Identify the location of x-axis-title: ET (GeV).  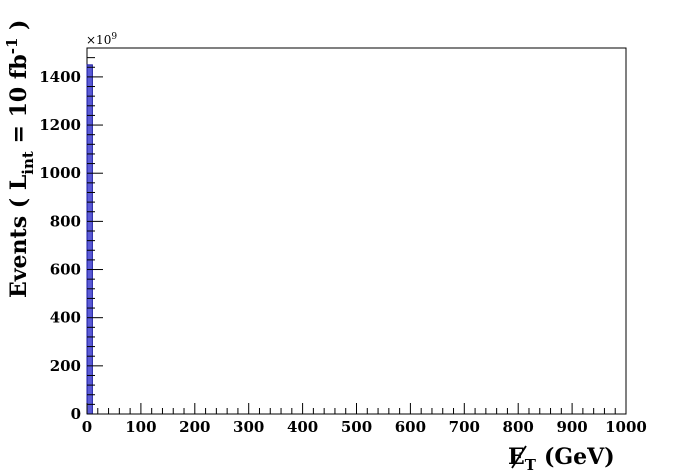
(561, 458).